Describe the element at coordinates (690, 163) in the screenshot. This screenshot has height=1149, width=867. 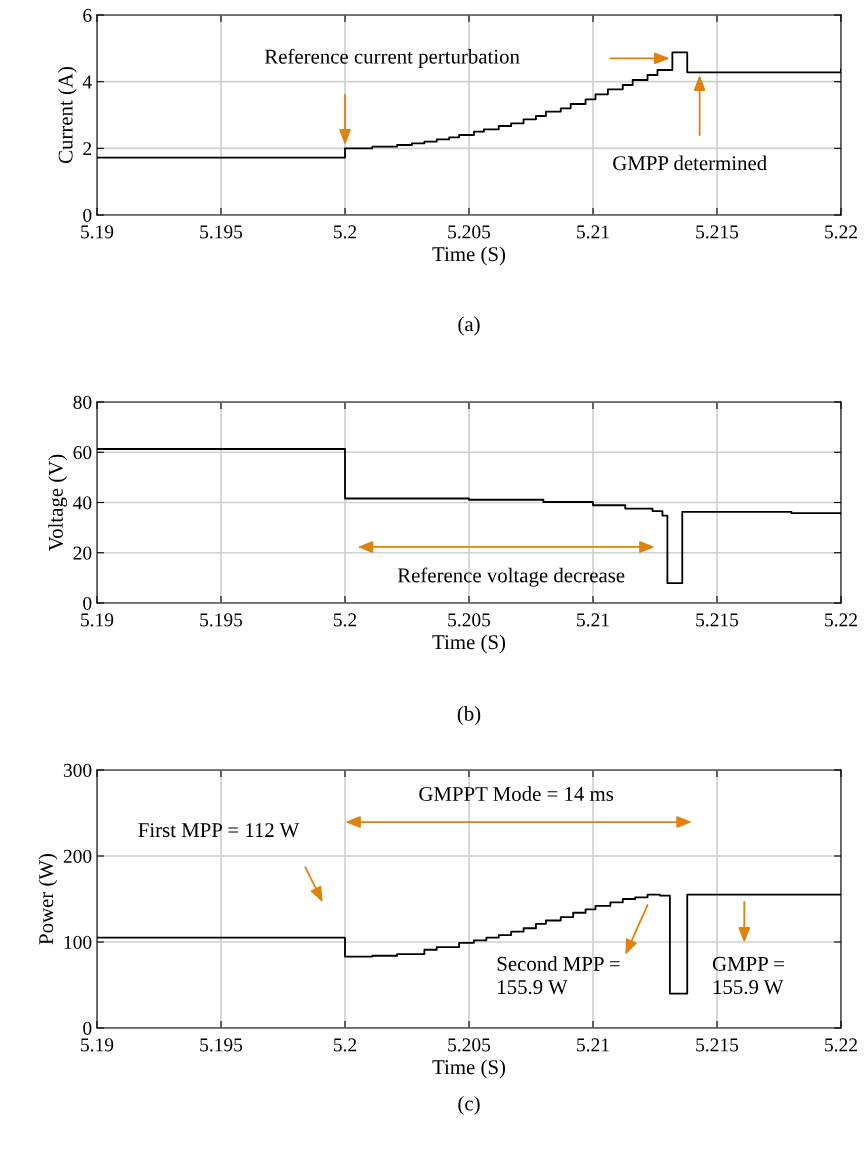
I see `annotation: GMPP determined` at that location.